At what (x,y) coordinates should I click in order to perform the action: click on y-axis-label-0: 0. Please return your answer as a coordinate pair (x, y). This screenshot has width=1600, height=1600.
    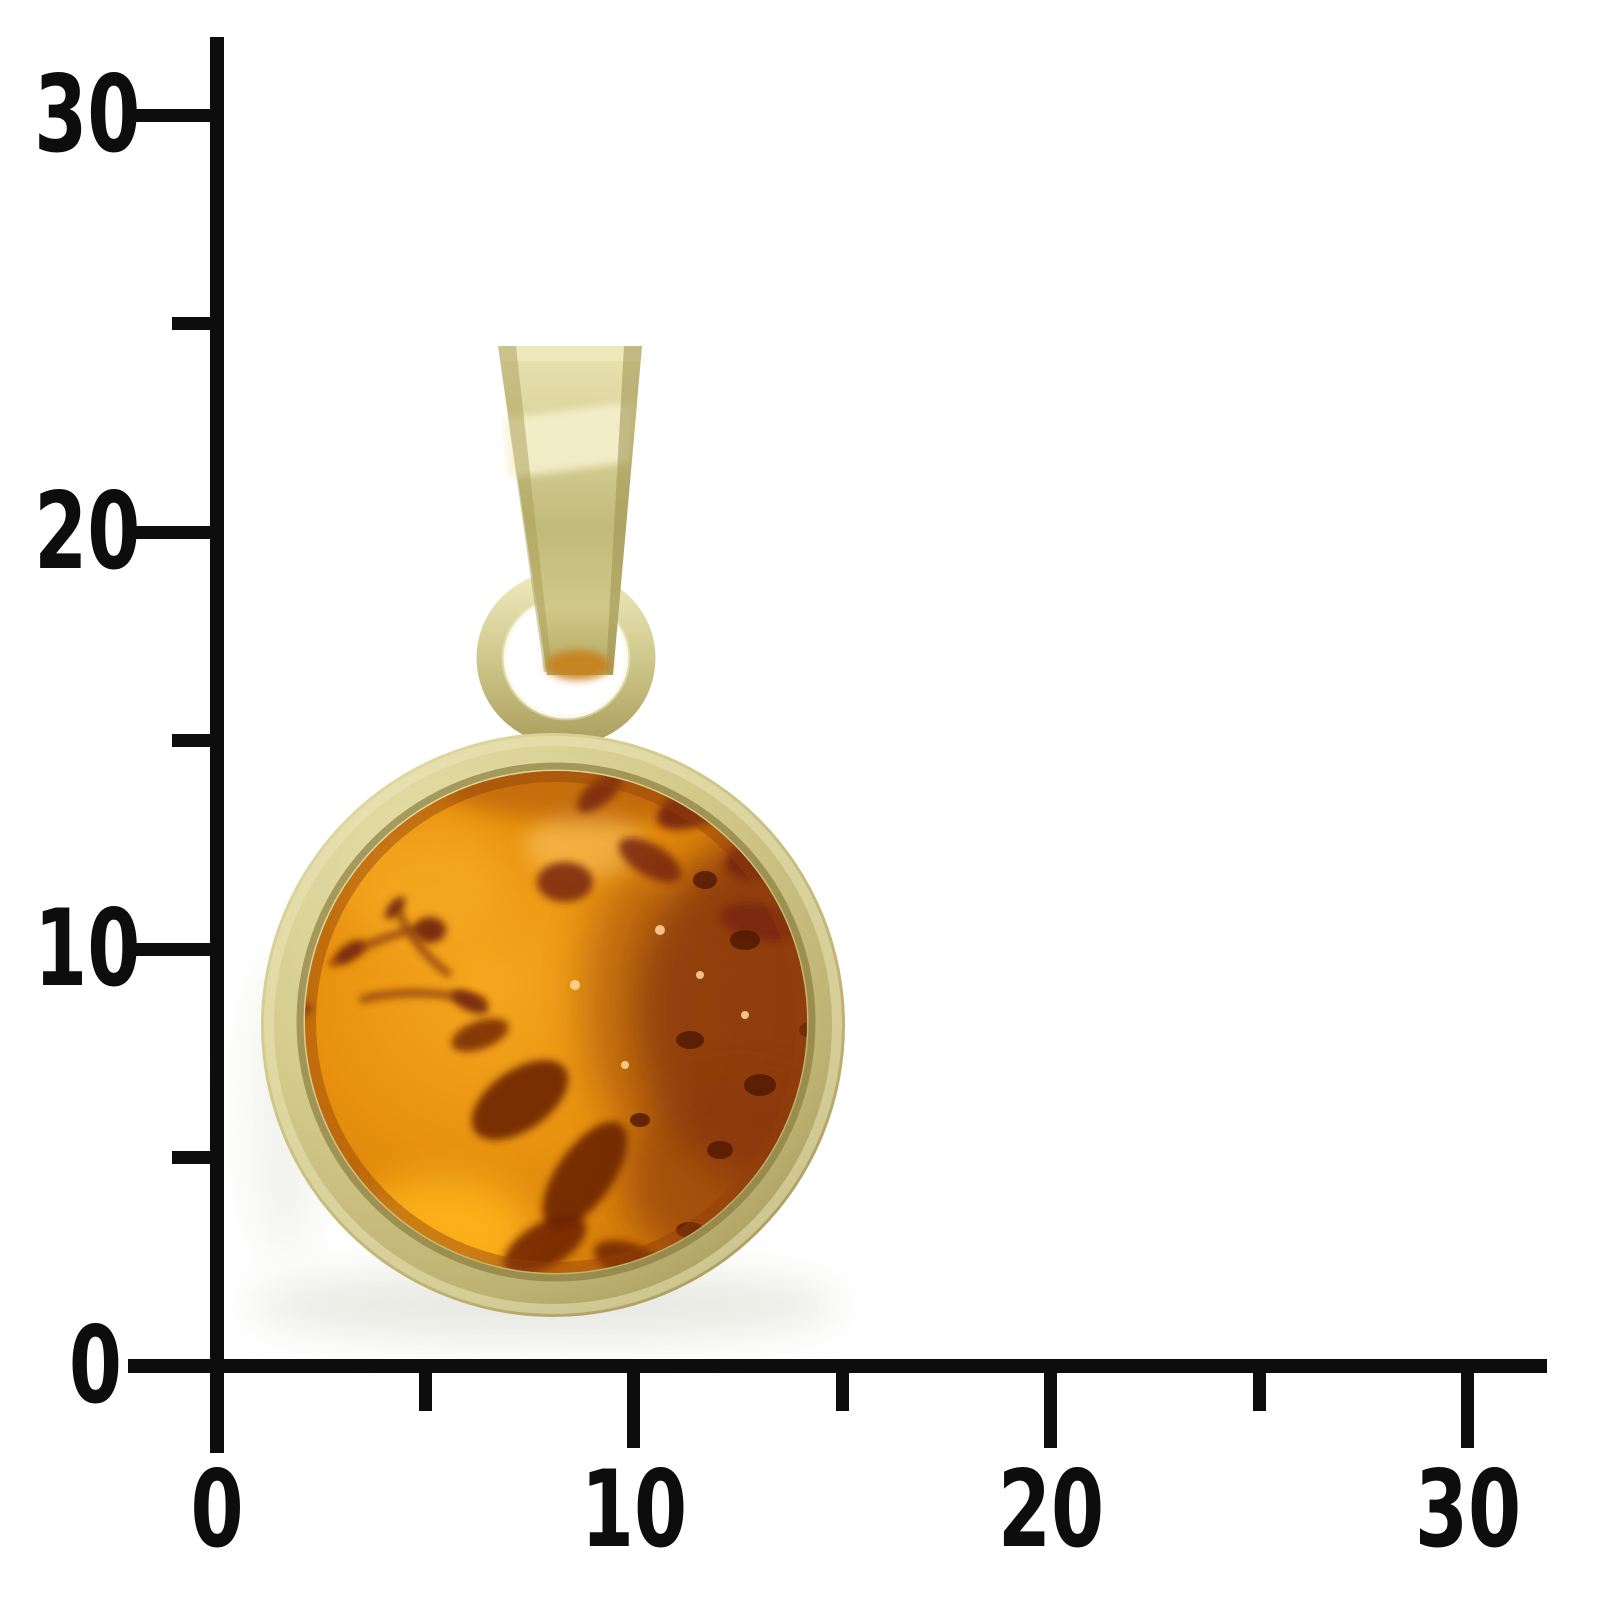
    Looking at the image, I should click on (95, 1365).